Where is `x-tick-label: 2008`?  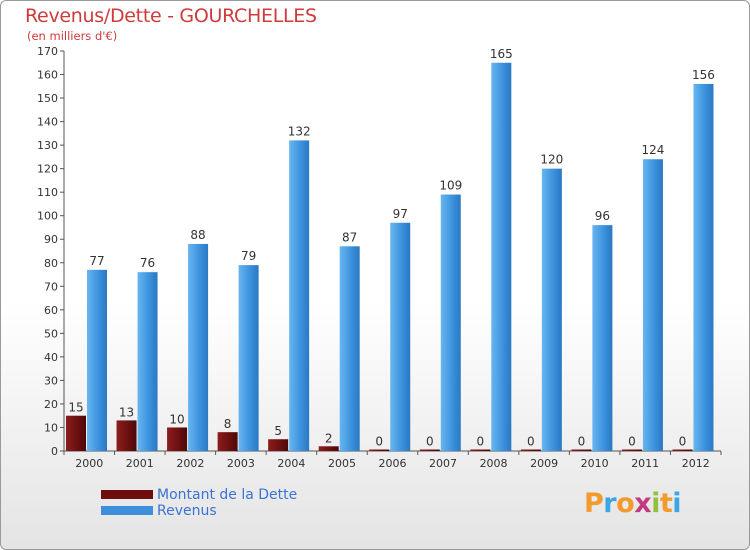
x-tick-label: 2008 is located at coordinates (494, 463).